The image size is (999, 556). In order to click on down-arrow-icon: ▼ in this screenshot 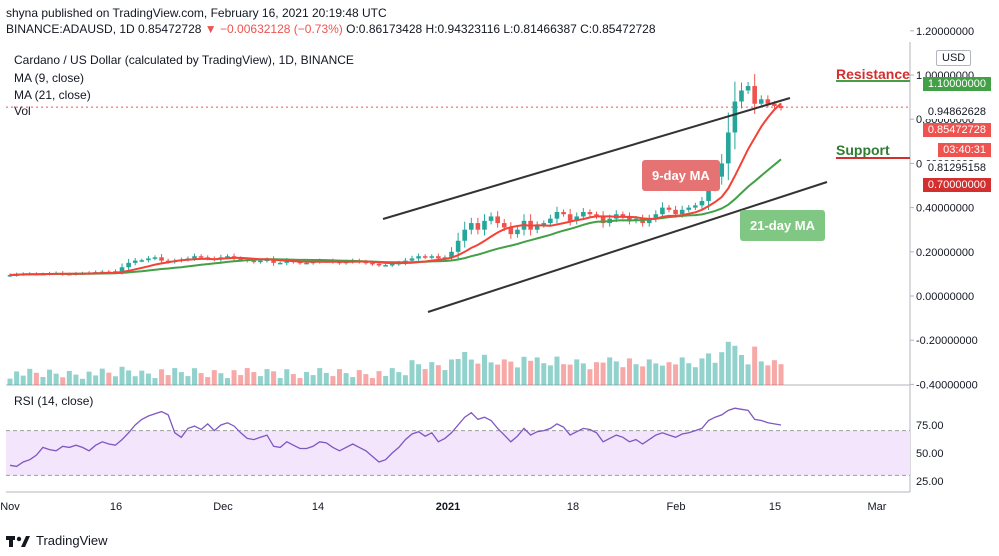, I will do `click(210, 29)`.